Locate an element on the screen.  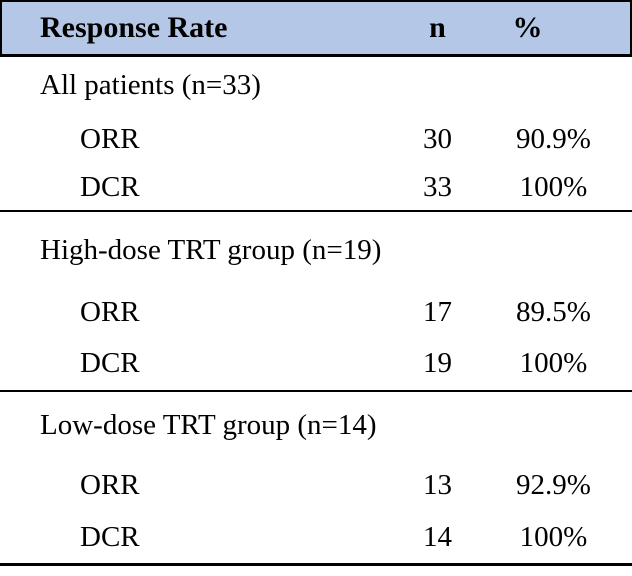
table-row: ORR 30 90.9% is located at coordinates (316, 139).